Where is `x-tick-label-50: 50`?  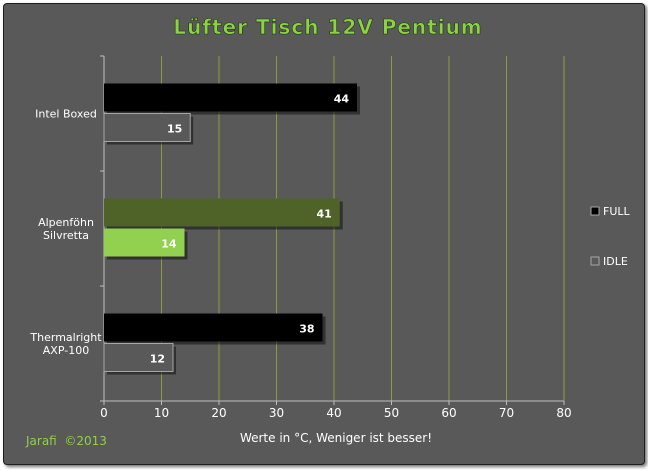
x-tick-label-50: 50 is located at coordinates (391, 413).